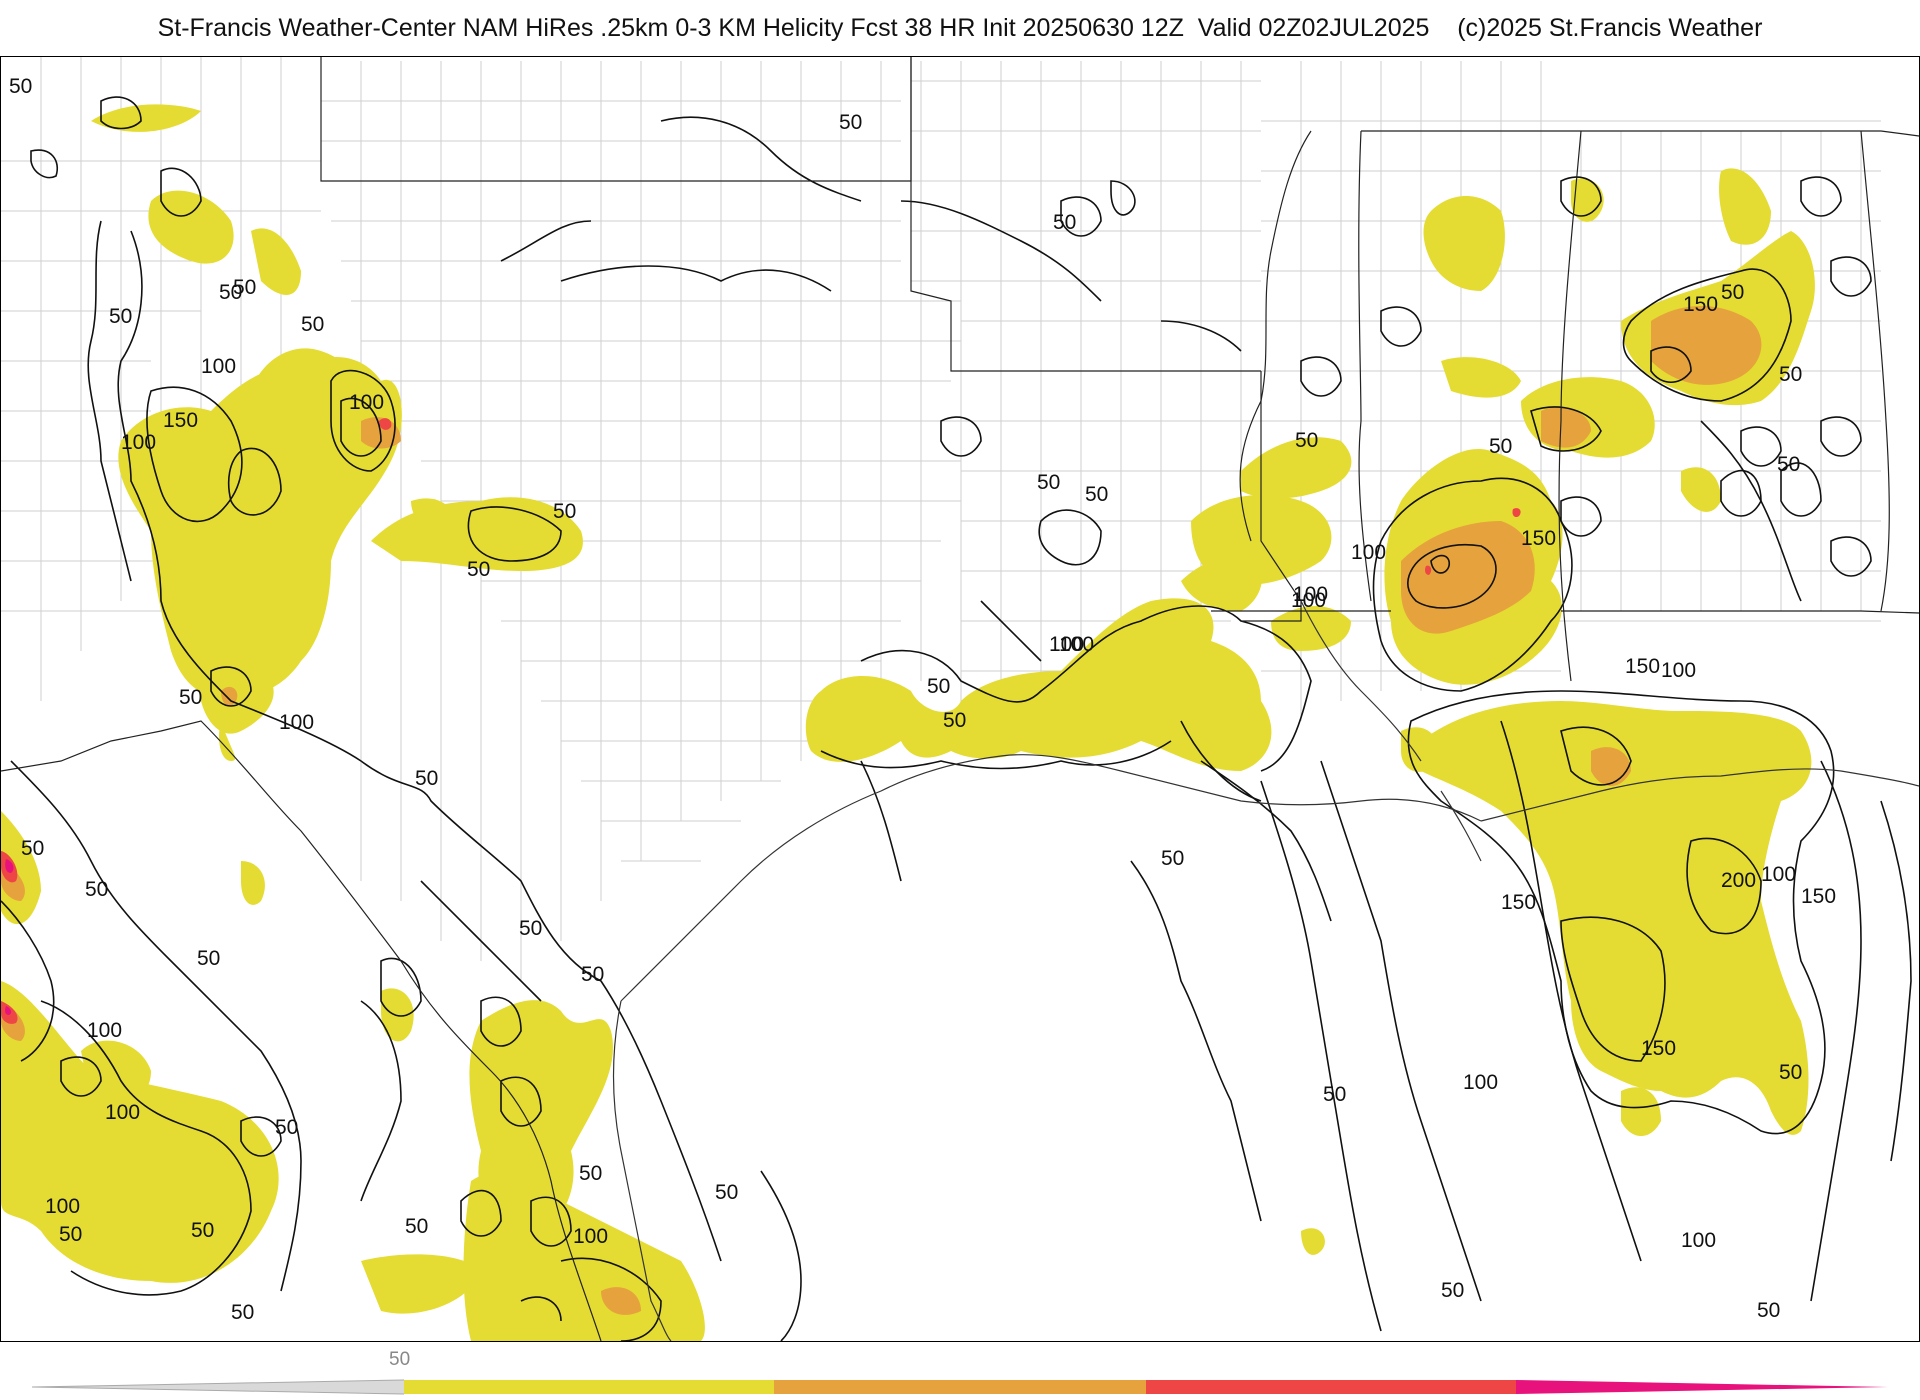  Describe the element at coordinates (959, 1372) in the screenshot. I see `colorbar: 50` at that location.